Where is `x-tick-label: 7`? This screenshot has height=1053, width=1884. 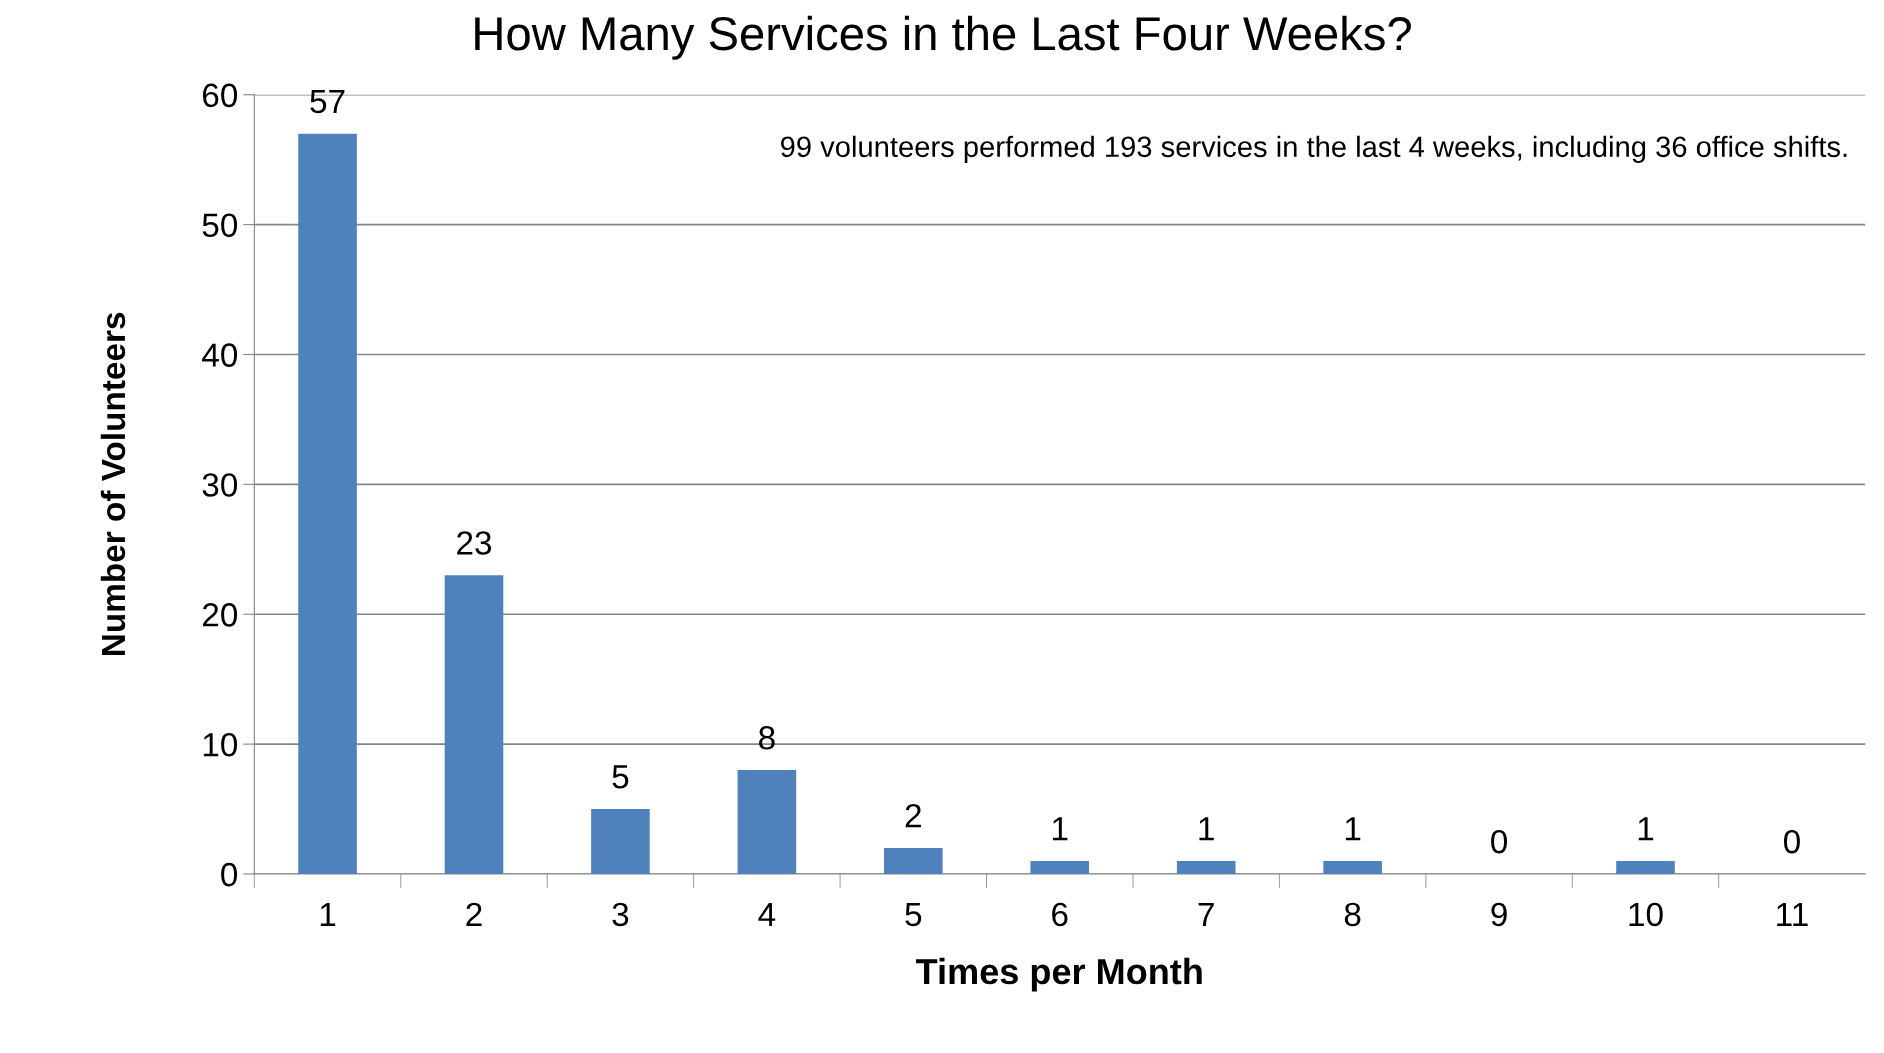
x-tick-label: 7 is located at coordinates (1206, 914).